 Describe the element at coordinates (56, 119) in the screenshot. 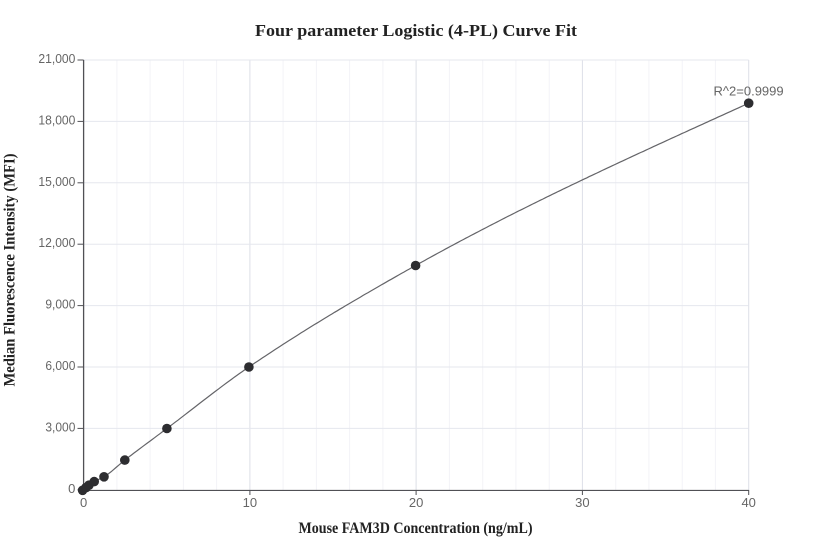

I see `svg-text: 18,000` at that location.